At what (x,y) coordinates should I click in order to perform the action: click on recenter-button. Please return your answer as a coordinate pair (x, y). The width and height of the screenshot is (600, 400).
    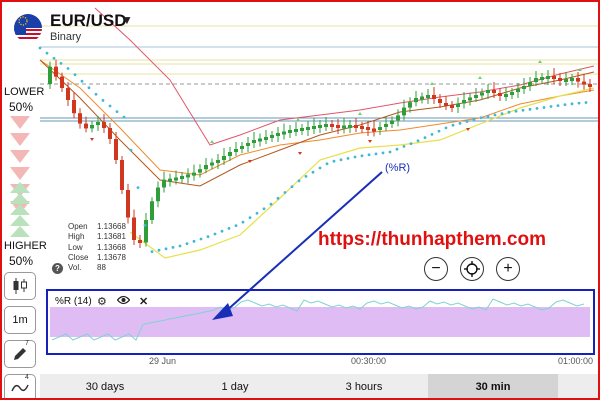
    Looking at the image, I should click on (472, 269).